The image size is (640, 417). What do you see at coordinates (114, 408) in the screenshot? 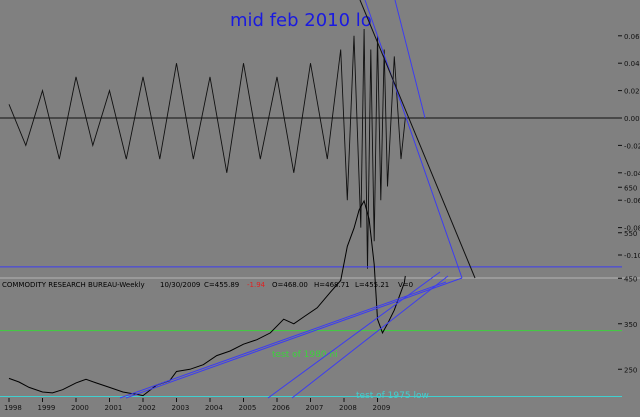
I see `x-tick-3: 2001` at bounding box center [114, 408].